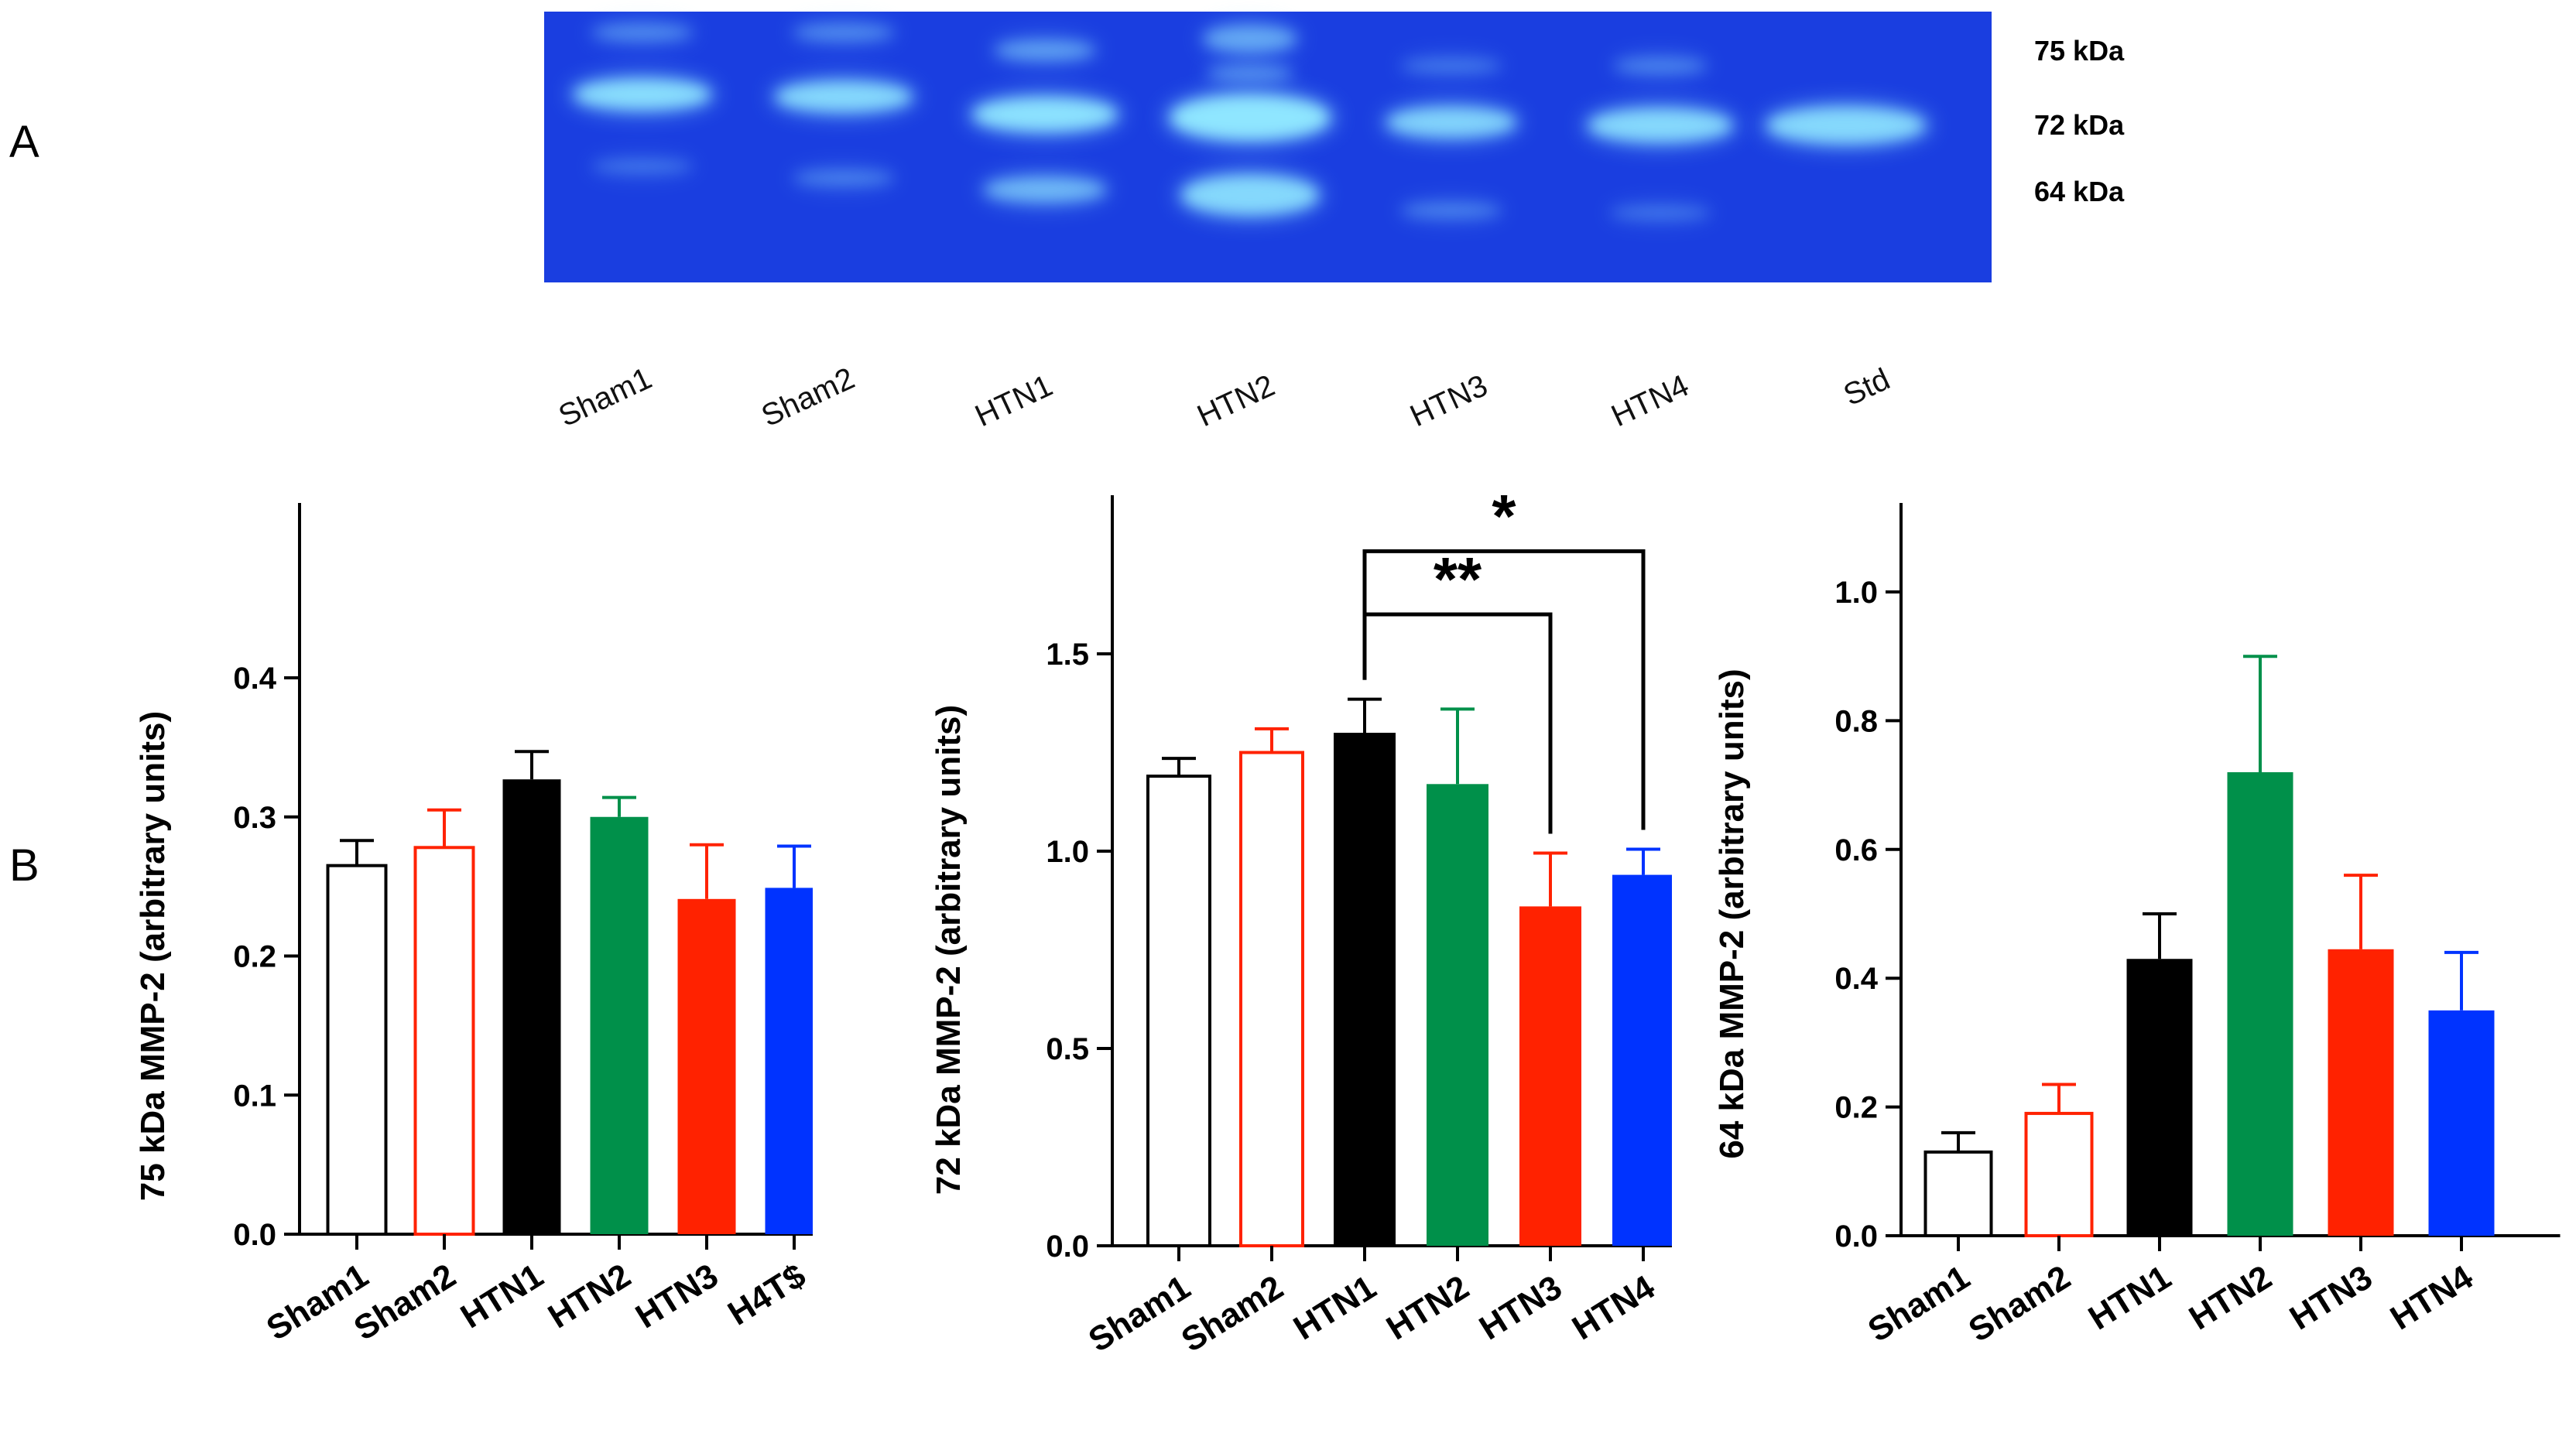 This screenshot has height=1440, width=2576. What do you see at coordinates (604, 397) in the screenshot?
I see `lane-label-sham1: Sham1` at bounding box center [604, 397].